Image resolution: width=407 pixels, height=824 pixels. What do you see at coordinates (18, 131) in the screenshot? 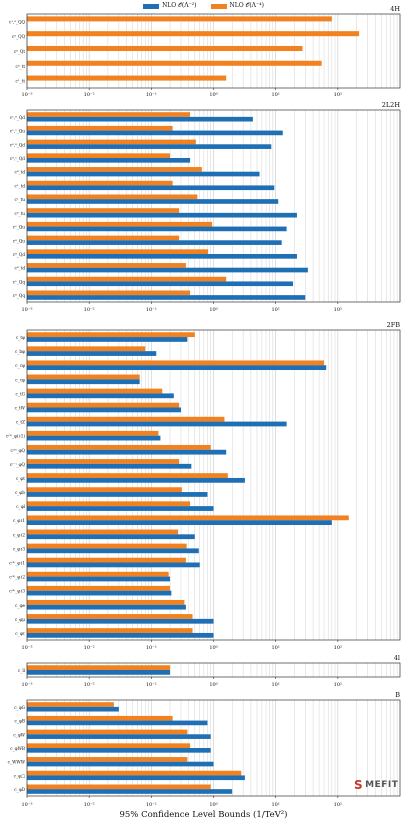
I see `category-label: c¹,¹_Qu` at bounding box center [18, 131].